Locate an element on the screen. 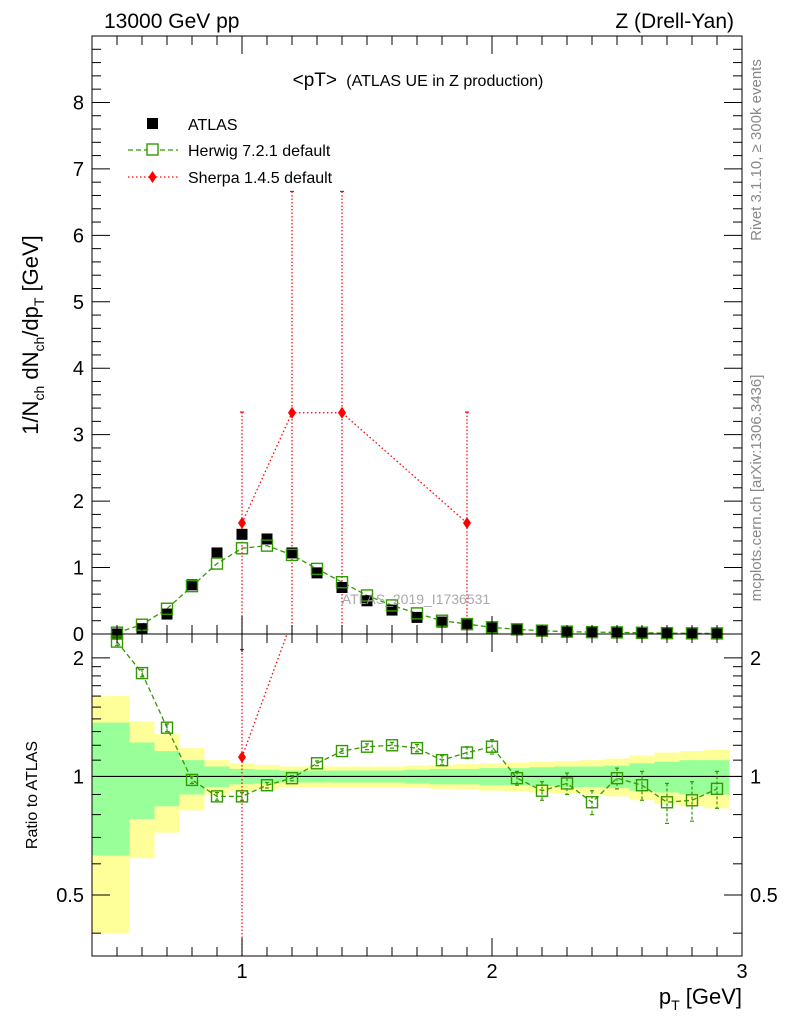  x-tick-label: 3 is located at coordinates (741, 972).